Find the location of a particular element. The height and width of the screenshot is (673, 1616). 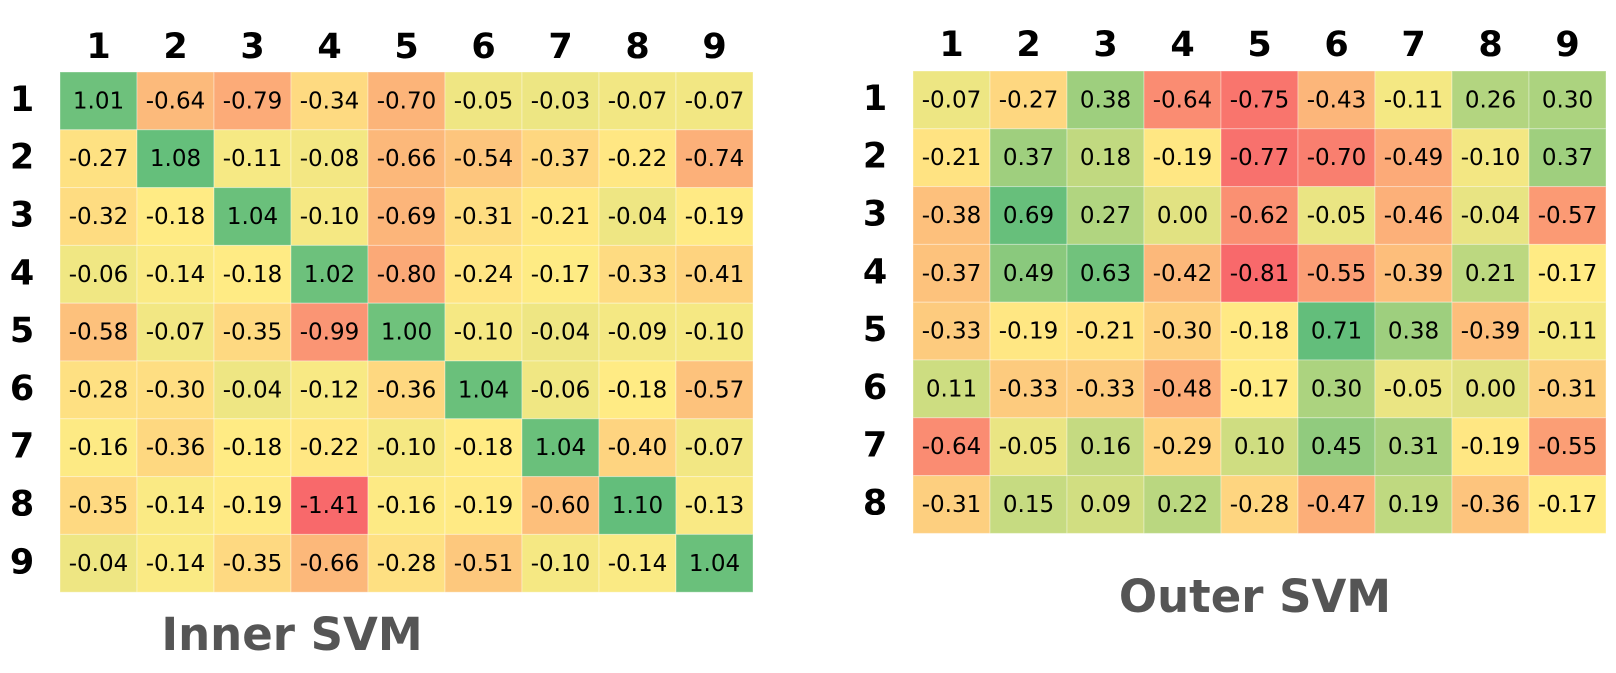

cell-value-label: -0.21 is located at coordinates (561, 217).